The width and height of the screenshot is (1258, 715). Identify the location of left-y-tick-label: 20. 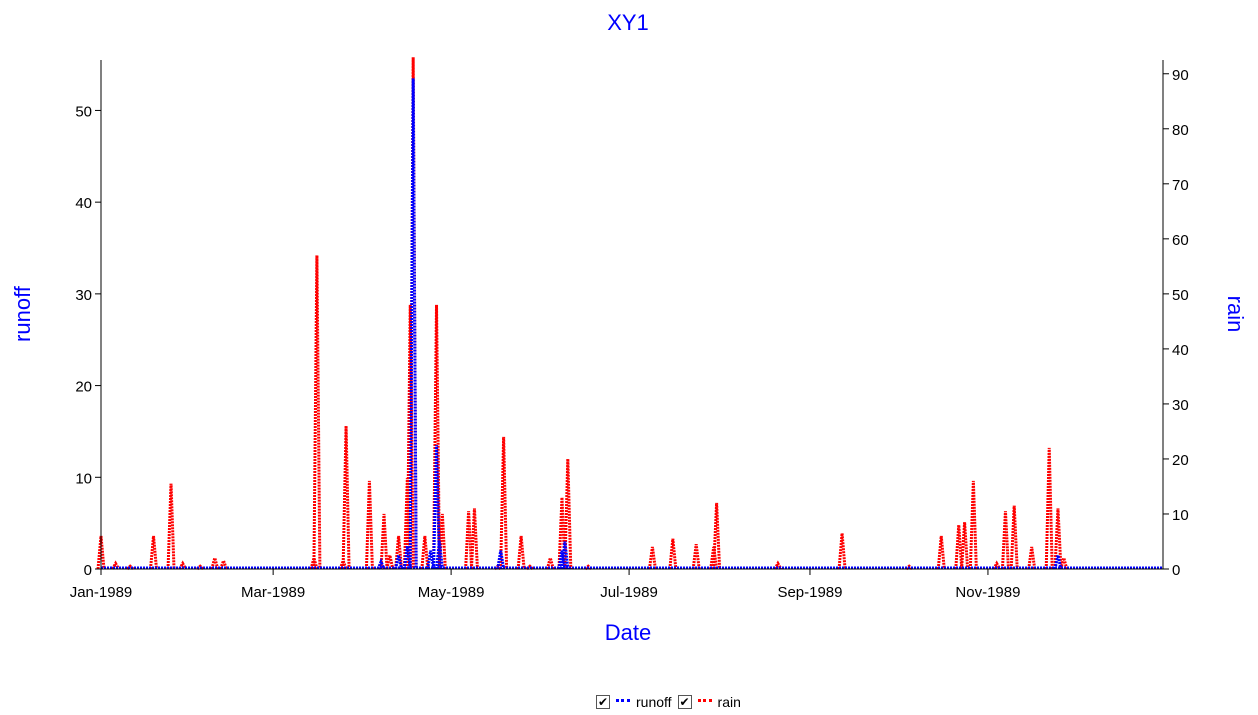
(83, 387).